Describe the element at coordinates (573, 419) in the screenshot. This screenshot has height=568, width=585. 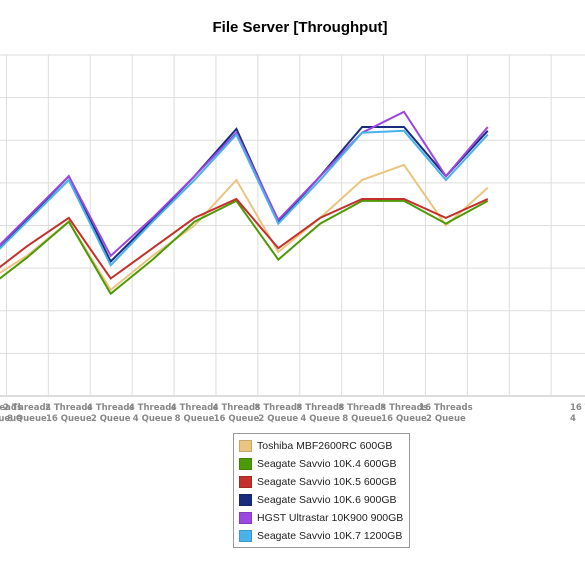
I see `x-tick-label: 4` at that location.